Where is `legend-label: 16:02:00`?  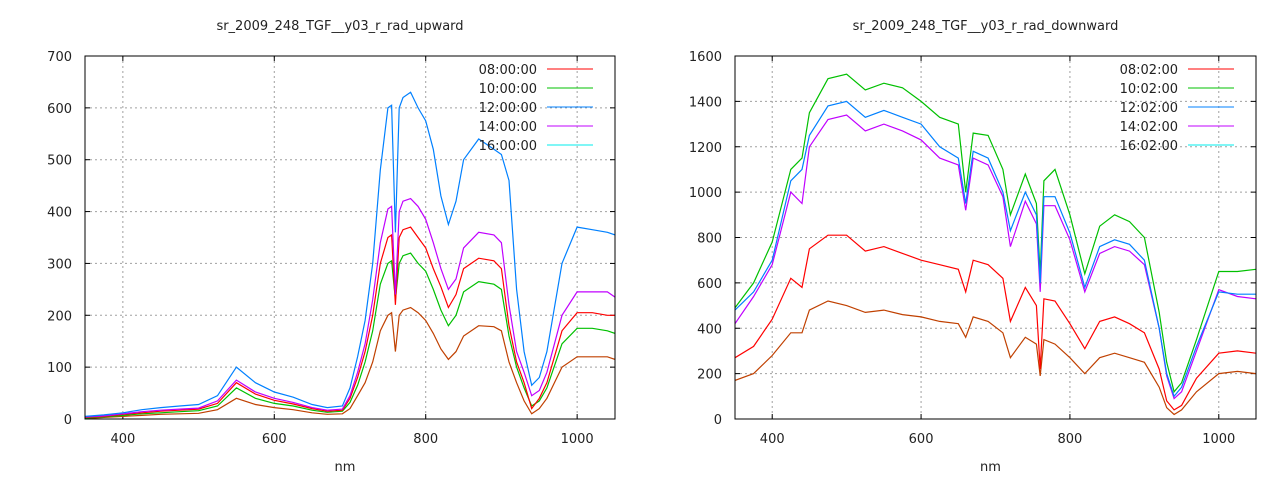
legend-label: 16:02:00 is located at coordinates (1149, 146).